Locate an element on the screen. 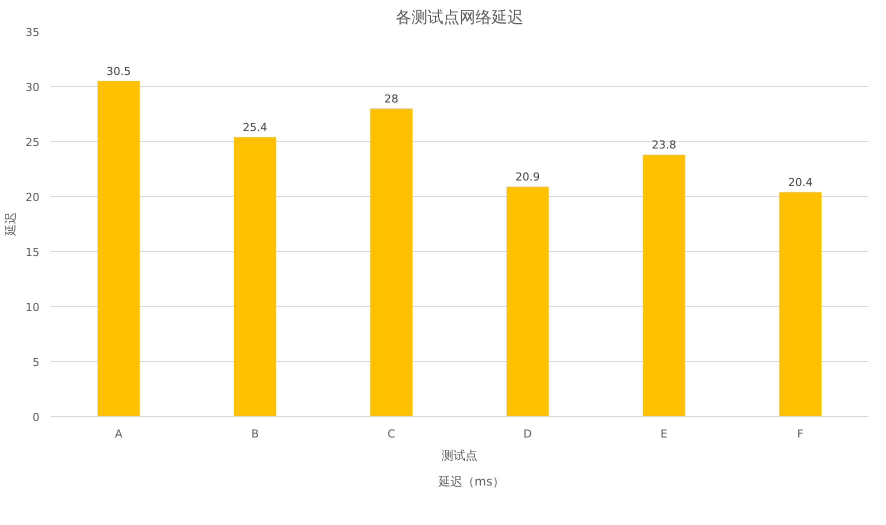  data-label: 28 is located at coordinates (391, 99).